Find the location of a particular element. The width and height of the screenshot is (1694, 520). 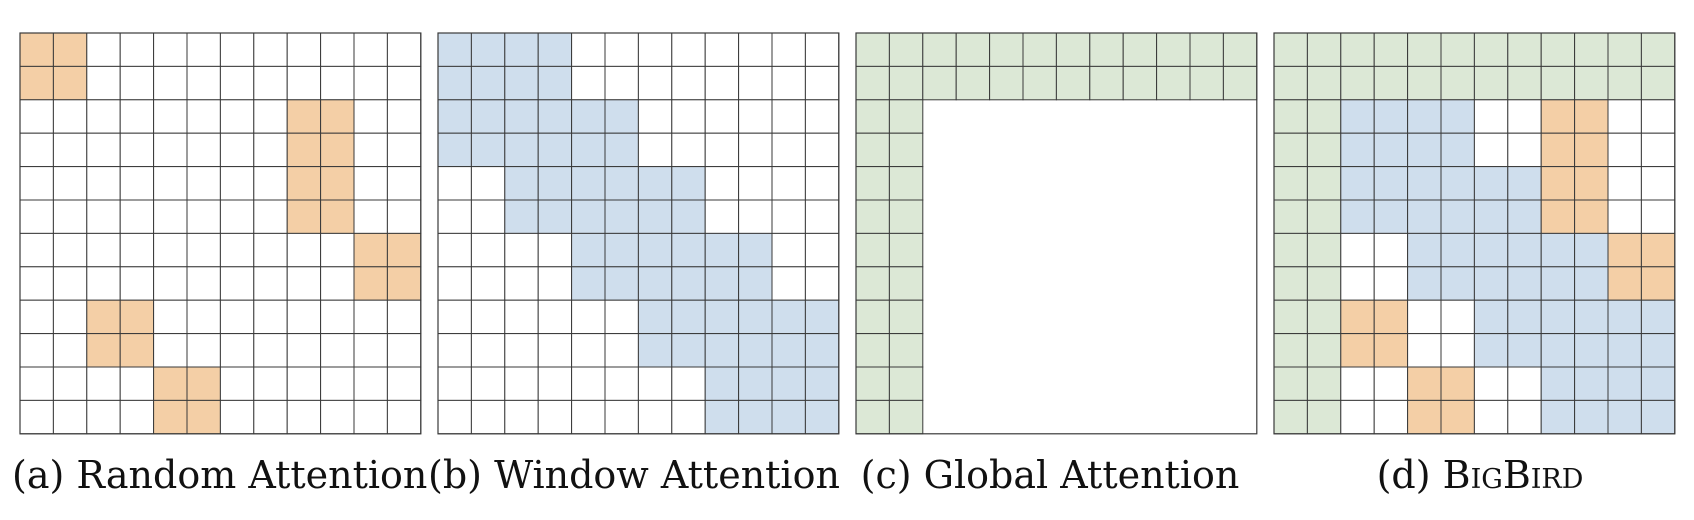

cell-empty-r5-c5 is located at coordinates (203, 216).